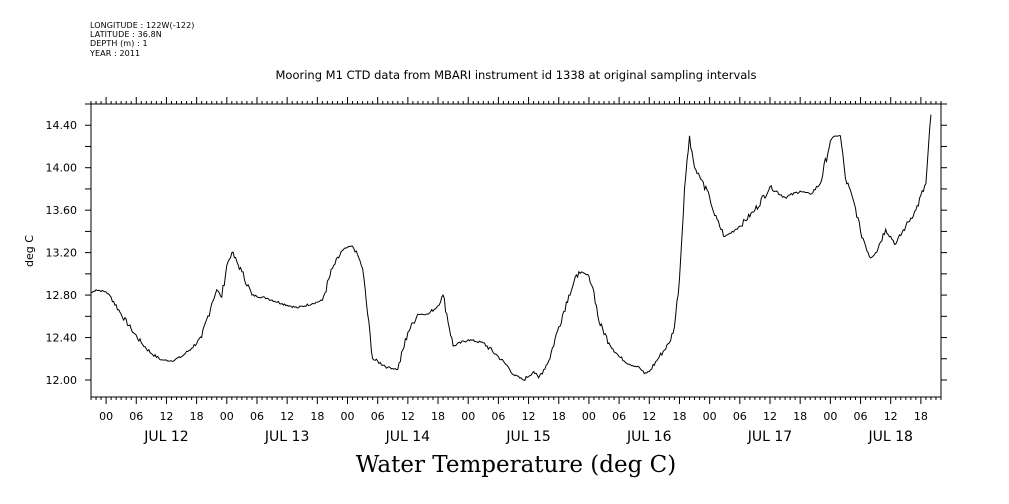 The width and height of the screenshot is (1009, 504). What do you see at coordinates (889, 437) in the screenshot?
I see `x-day-label: JUL 18` at bounding box center [889, 437].